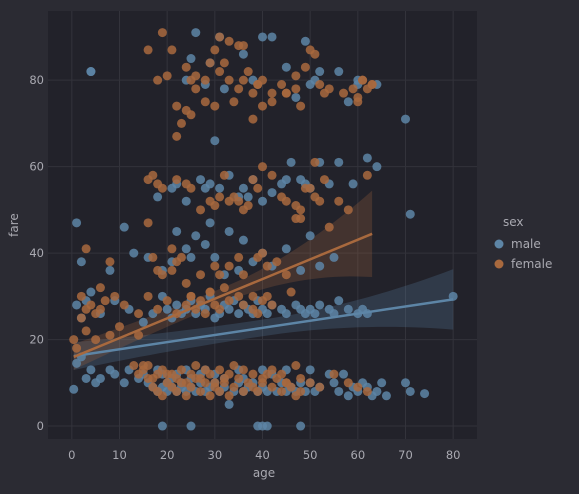  I want to click on x-tick-label: 50, so click(310, 455).